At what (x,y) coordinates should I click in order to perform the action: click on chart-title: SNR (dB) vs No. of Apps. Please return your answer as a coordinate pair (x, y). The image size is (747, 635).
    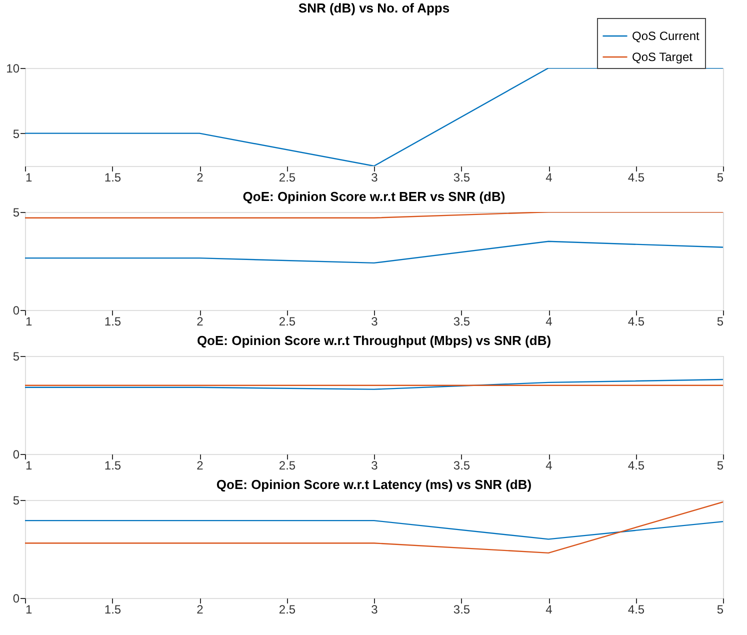
    Looking at the image, I should click on (374, 8).